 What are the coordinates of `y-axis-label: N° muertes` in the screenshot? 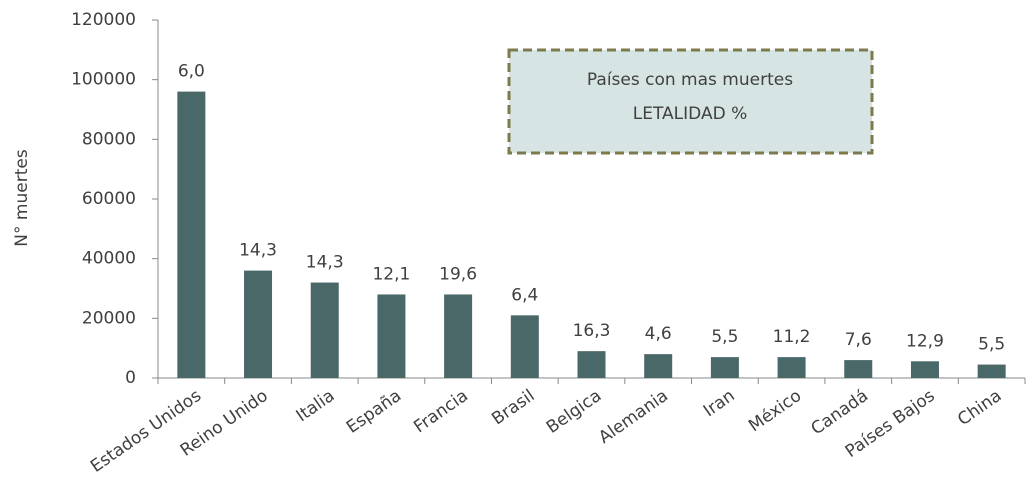 It's located at (22, 198).